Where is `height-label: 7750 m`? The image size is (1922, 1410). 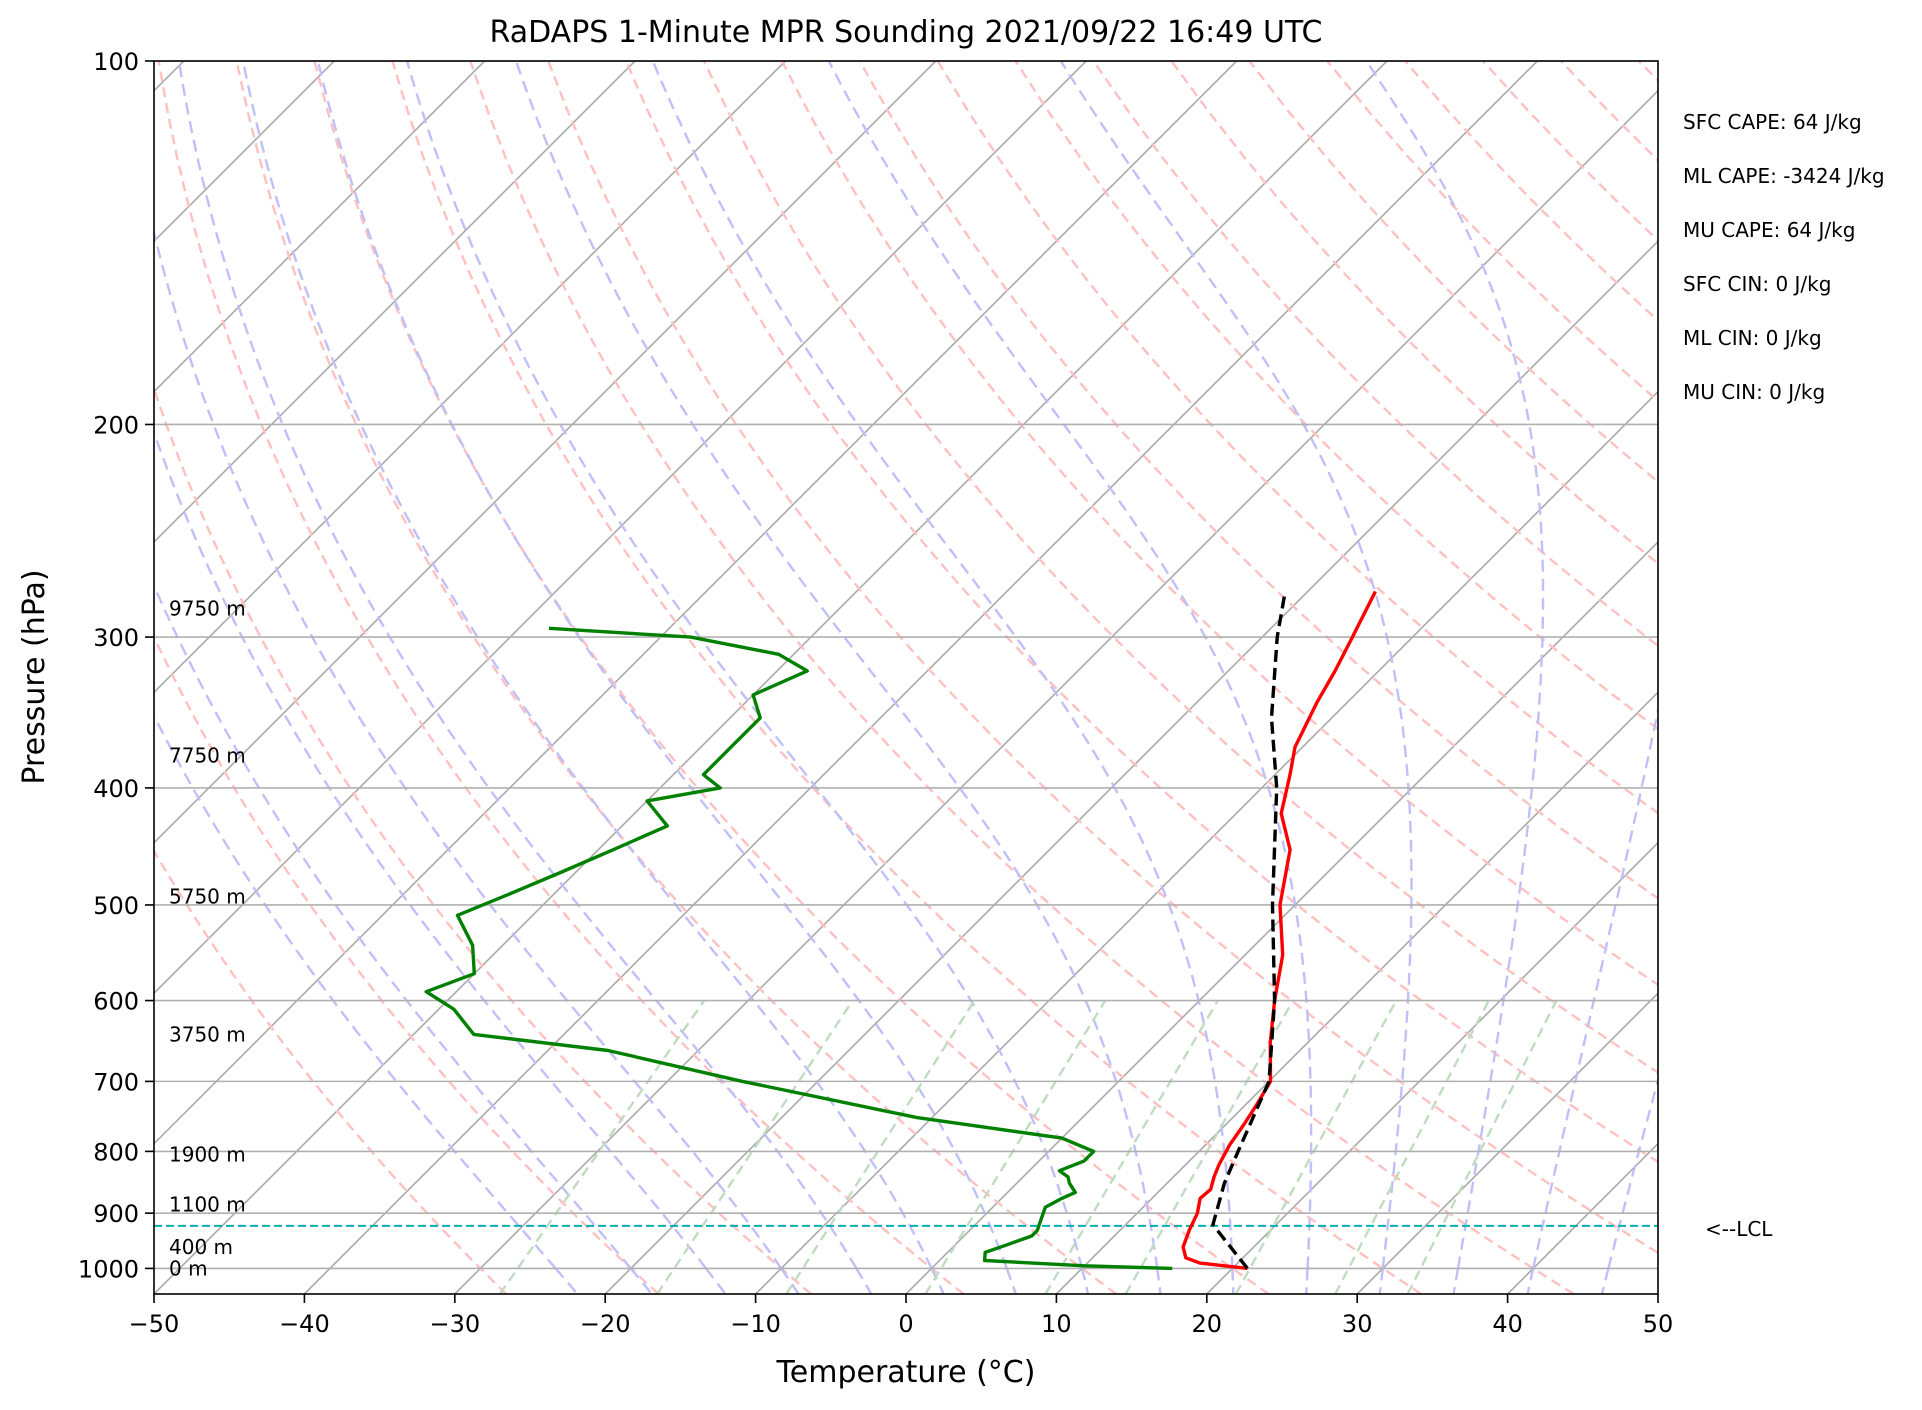 height-label: 7750 m is located at coordinates (207, 755).